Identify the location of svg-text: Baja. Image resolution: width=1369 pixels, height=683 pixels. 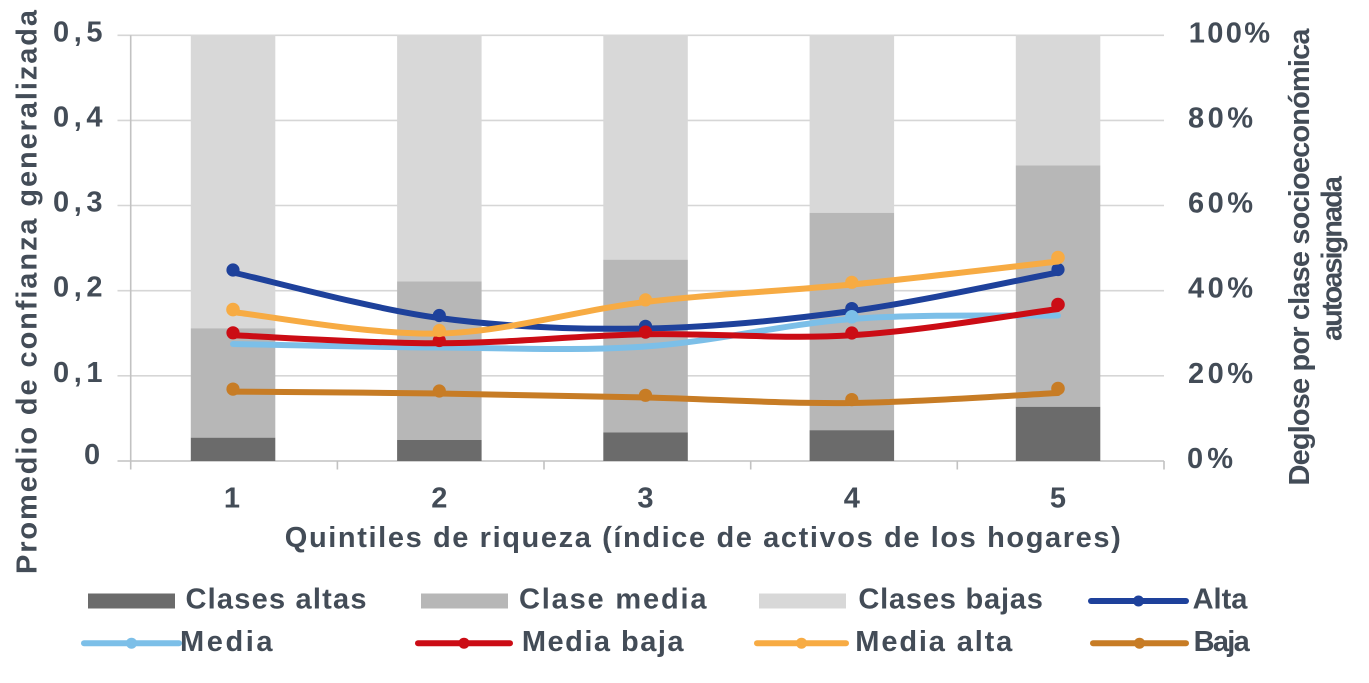
(1222, 642).